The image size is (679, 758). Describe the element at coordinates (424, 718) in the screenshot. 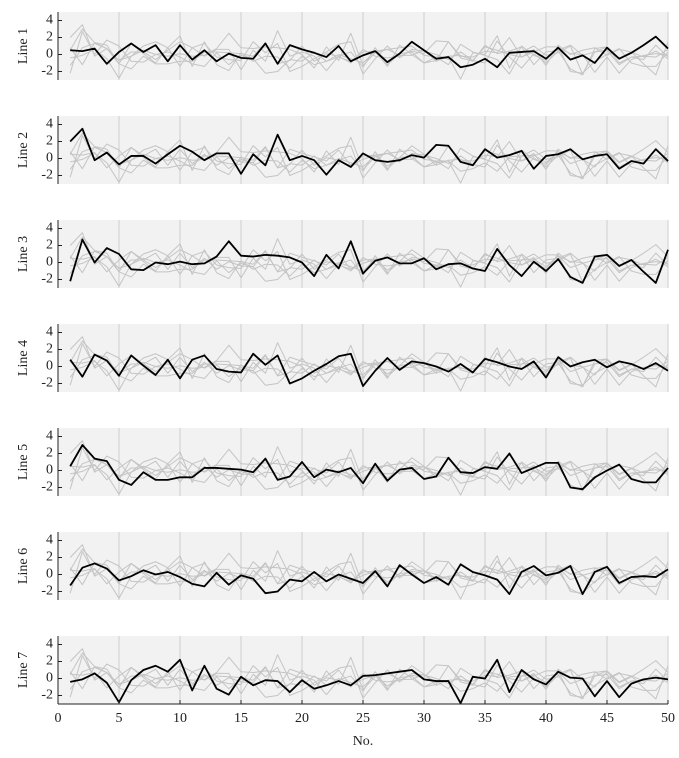

I see `x-tick-label: 30` at that location.